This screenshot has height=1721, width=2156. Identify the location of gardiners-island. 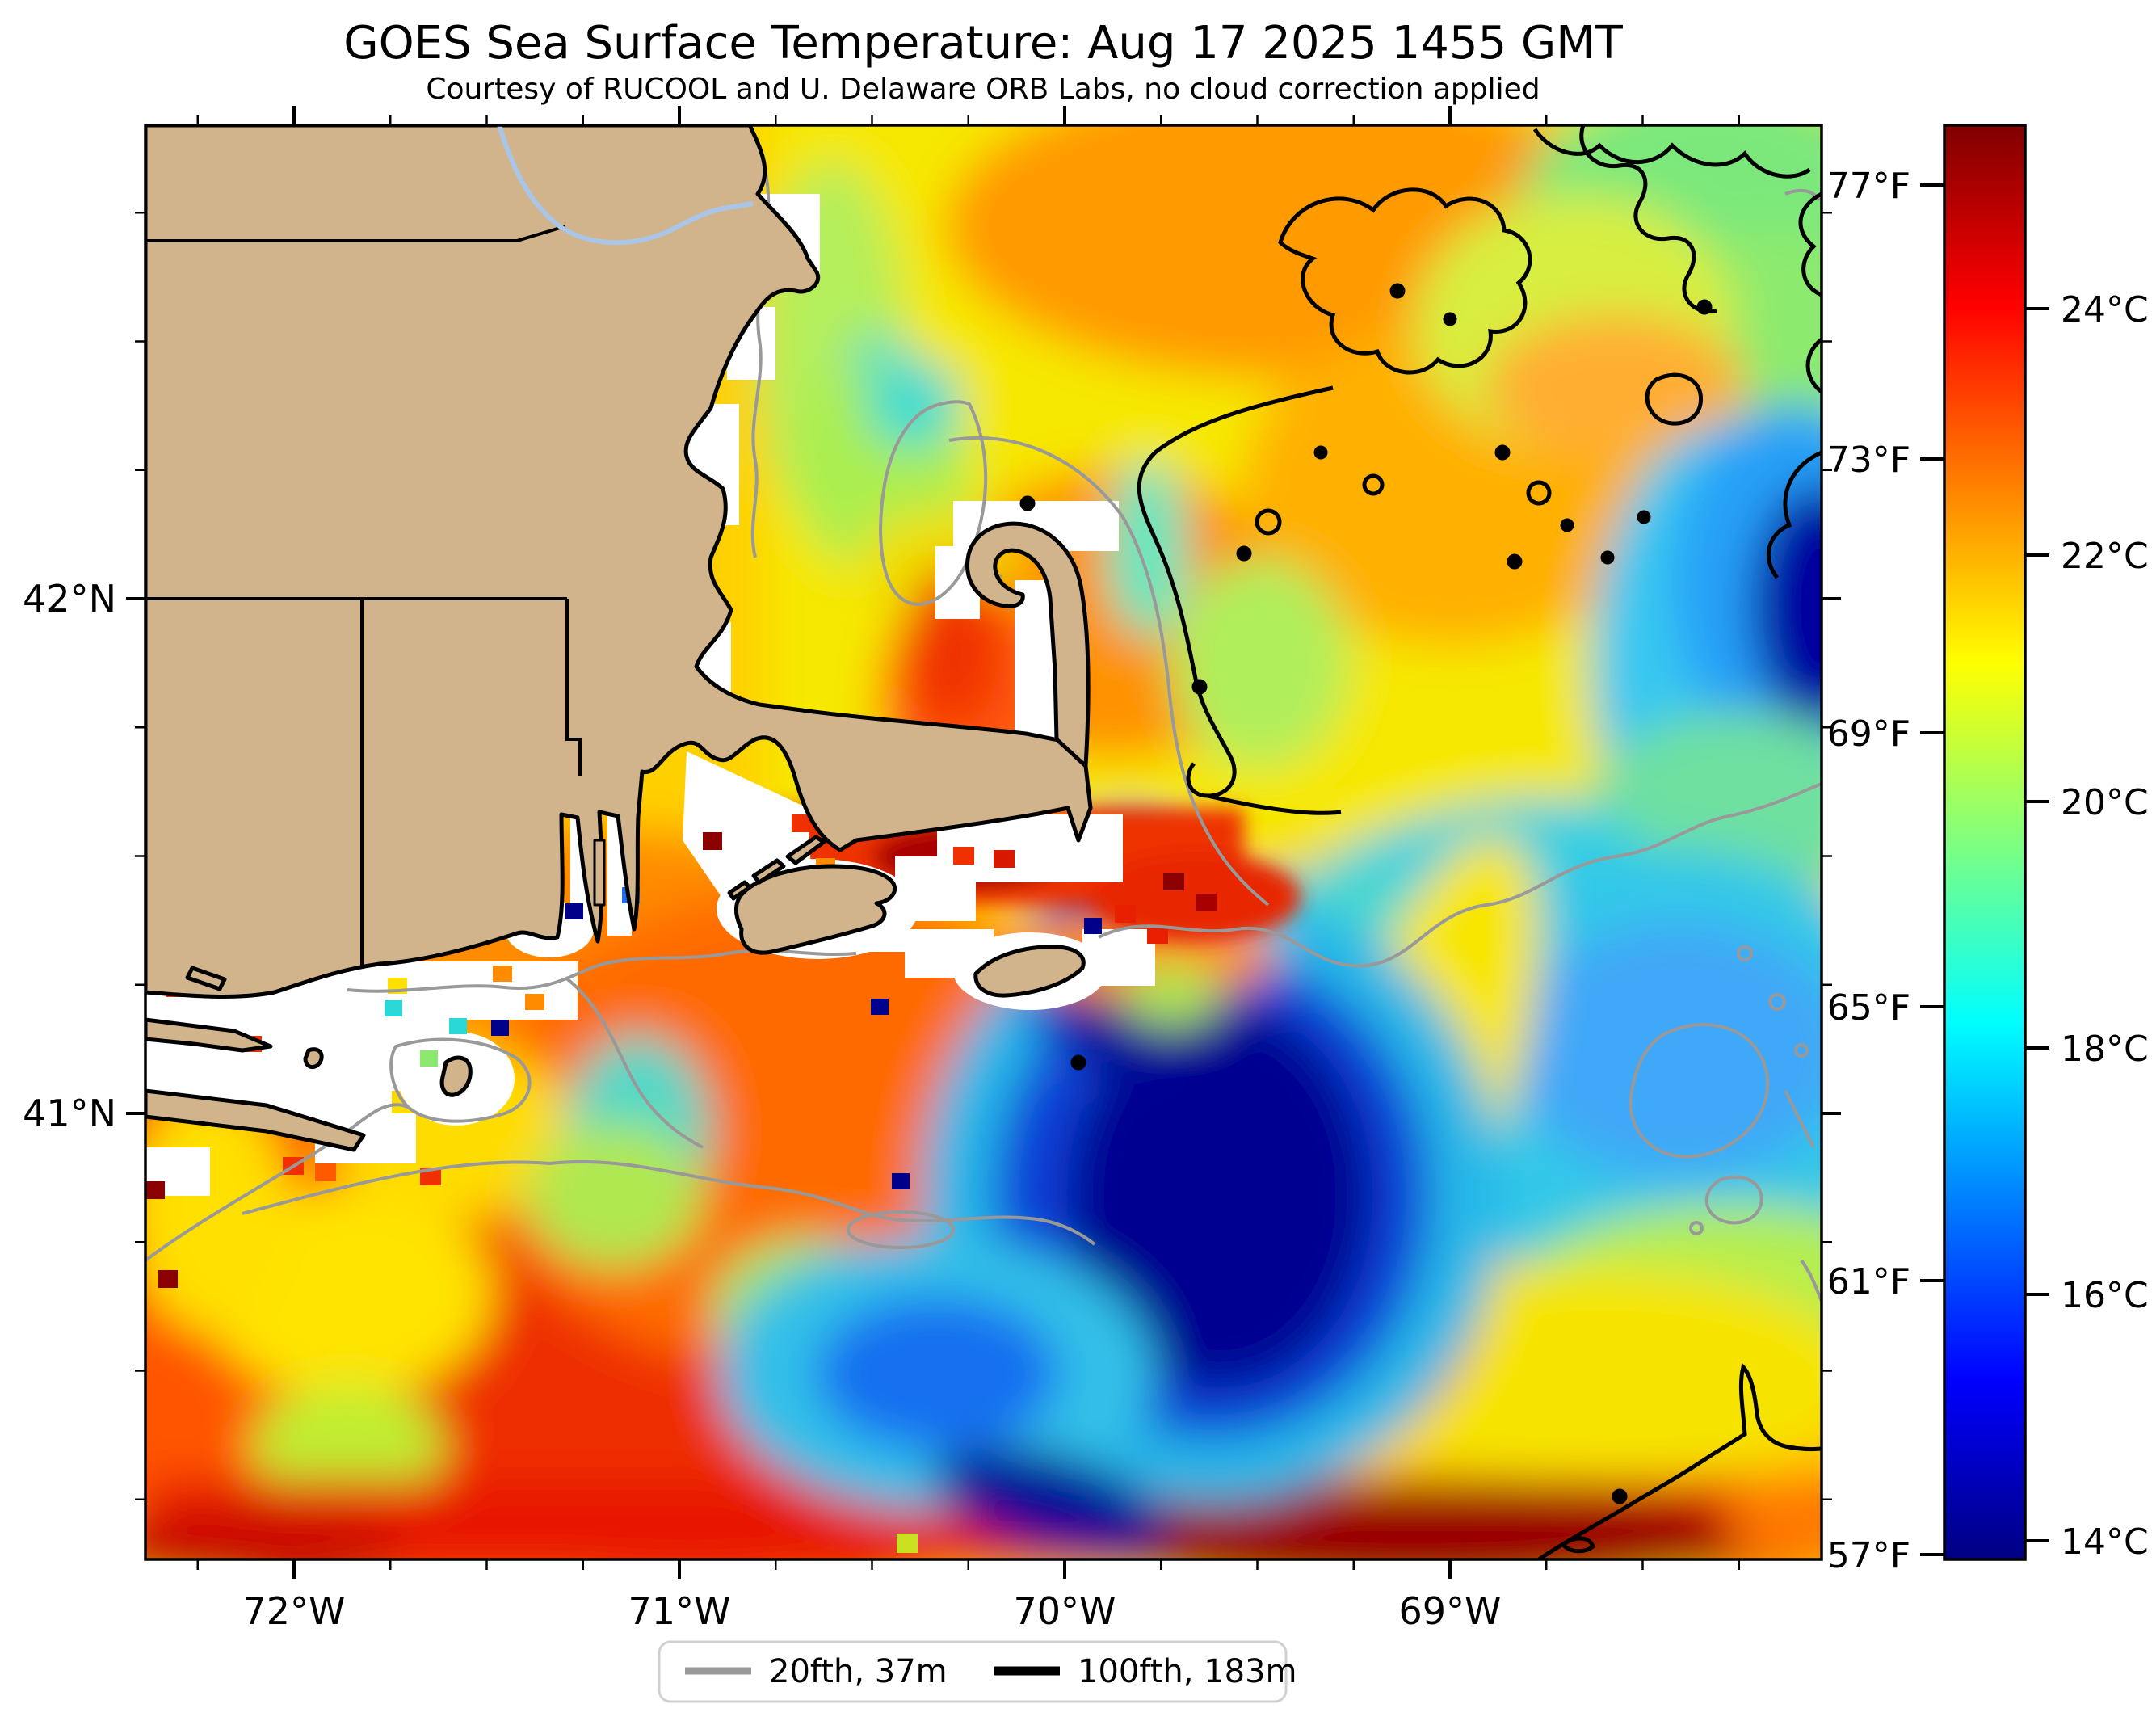
(313, 1058).